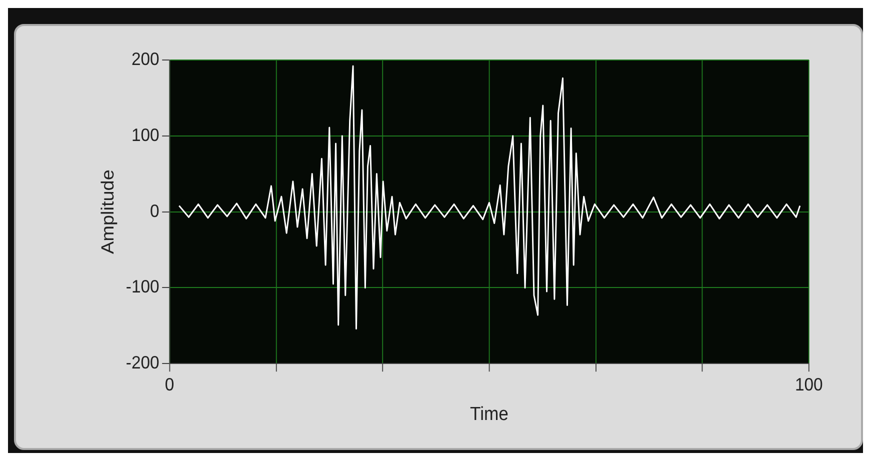  I want to click on y-tick-label: 200, so click(145, 59).